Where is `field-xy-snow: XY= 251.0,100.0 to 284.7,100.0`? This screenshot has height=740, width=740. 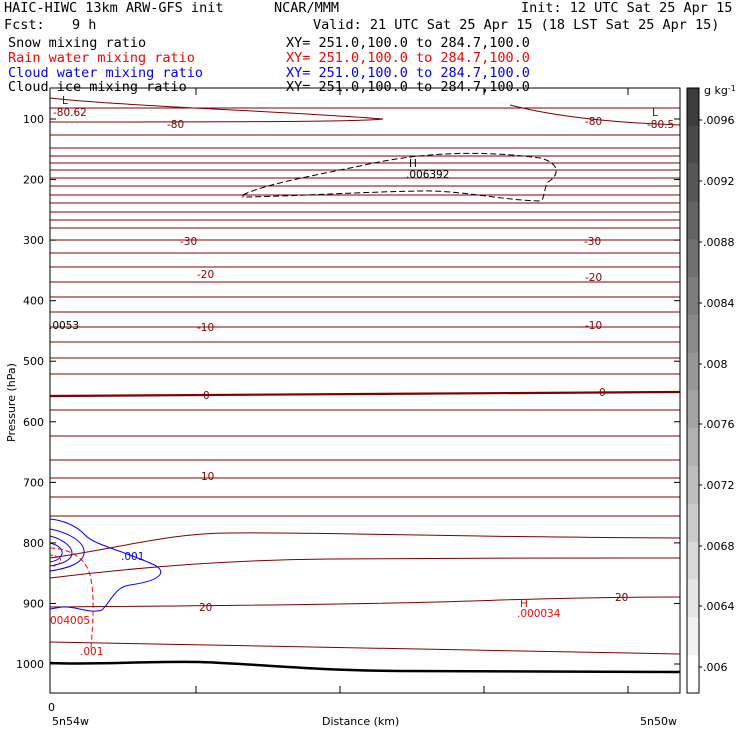 field-xy-snow: XY= 251.0,100.0 to 284.7,100.0 is located at coordinates (408, 43).